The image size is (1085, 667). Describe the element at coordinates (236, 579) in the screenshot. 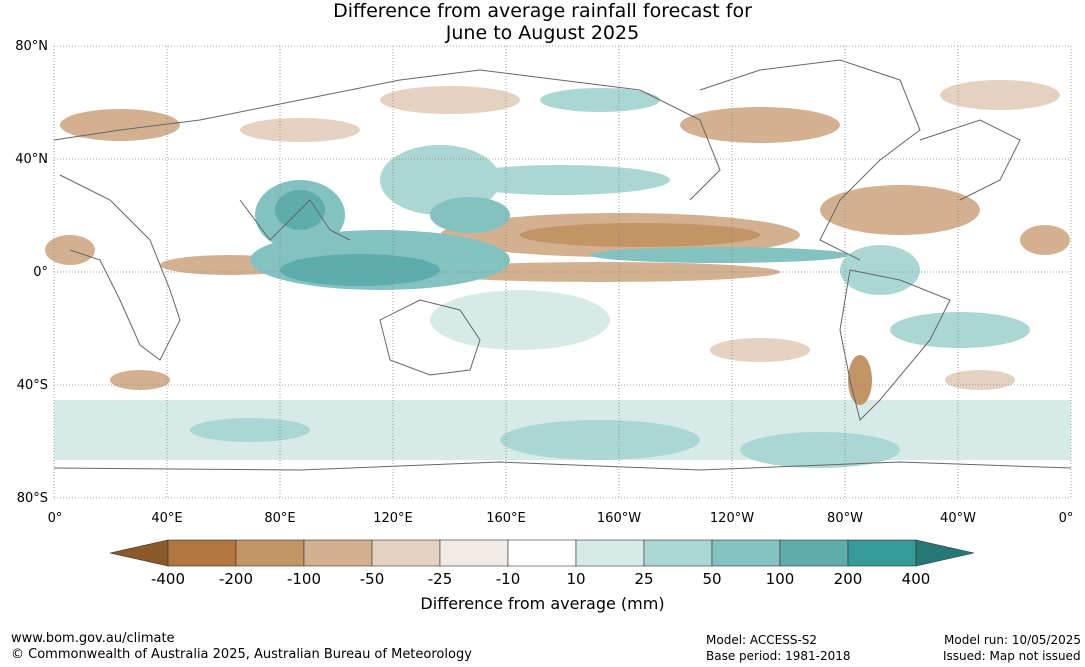

I see `colorbar-tick-label: -200` at that location.